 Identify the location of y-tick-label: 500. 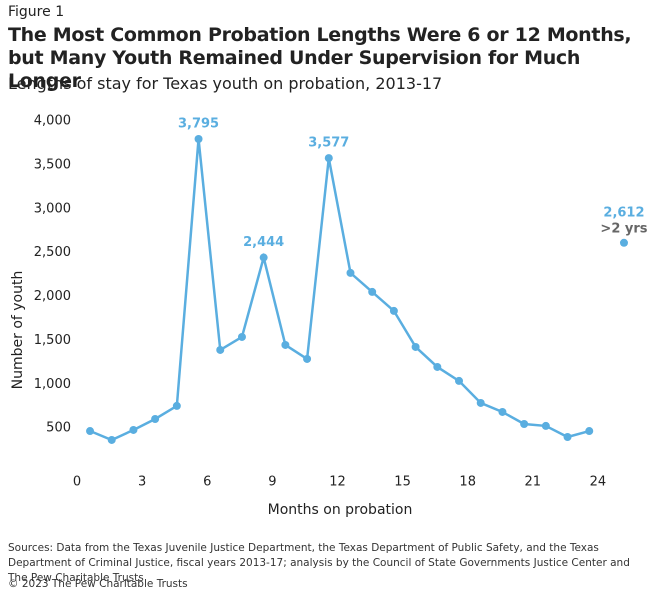
(58, 428).